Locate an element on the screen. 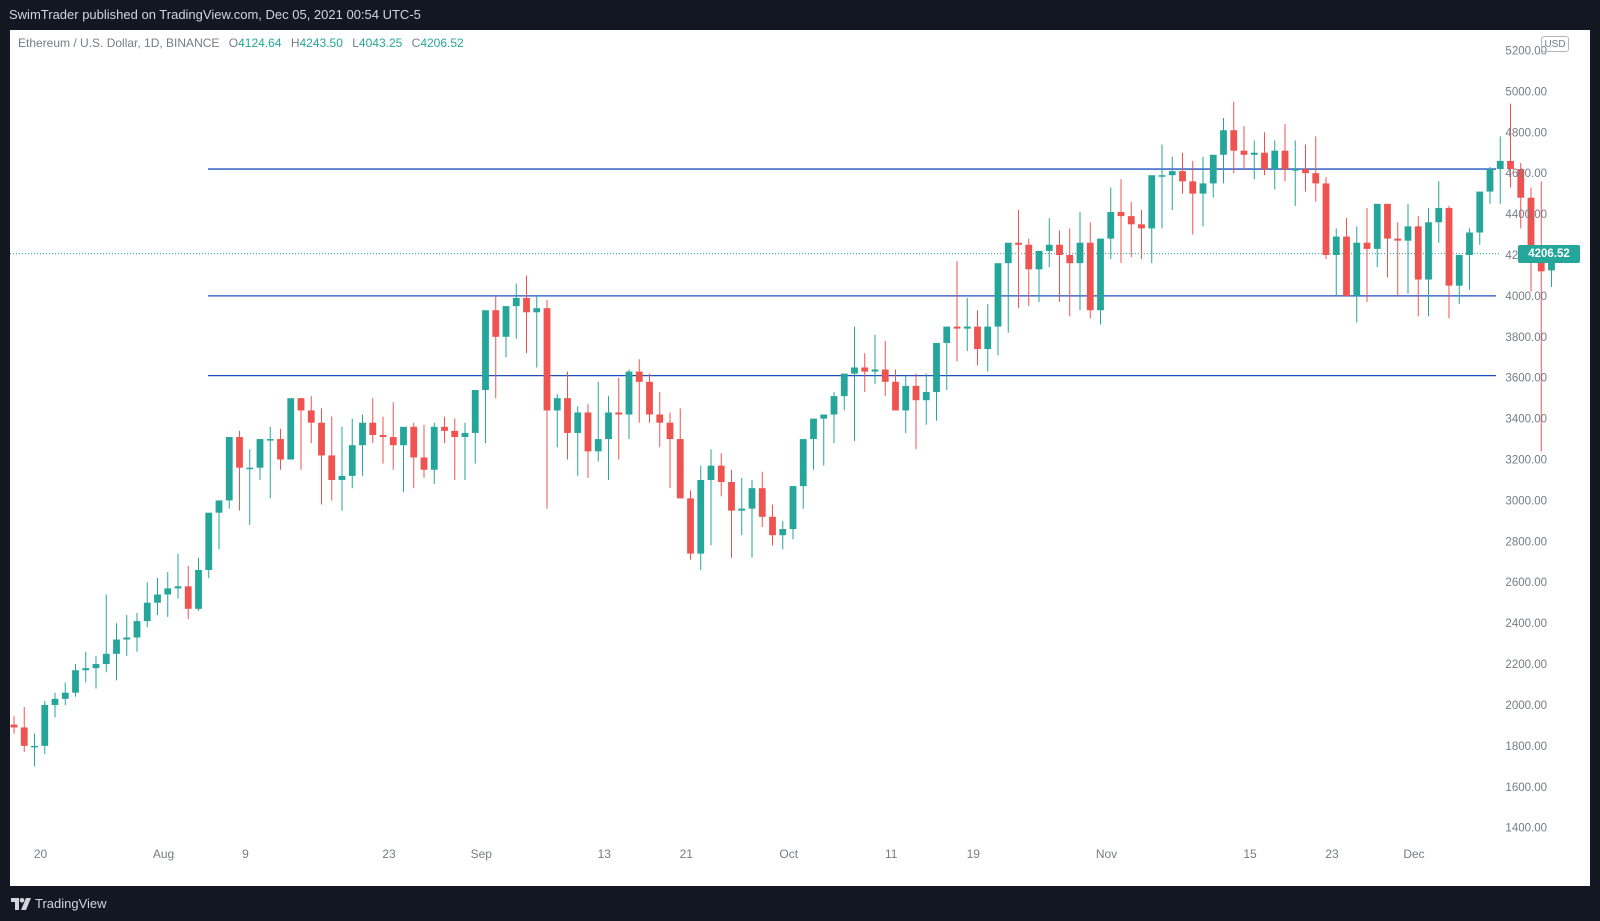 The width and height of the screenshot is (1600, 921). x-tick-label: Aug is located at coordinates (163, 854).